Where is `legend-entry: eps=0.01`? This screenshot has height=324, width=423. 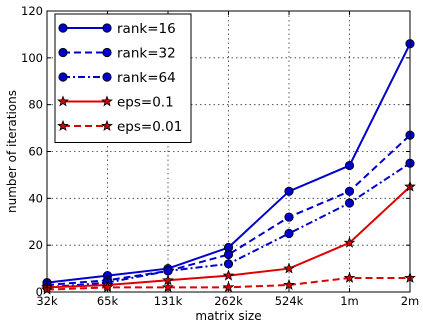 legend-entry: eps=0.01 is located at coordinates (119, 127).